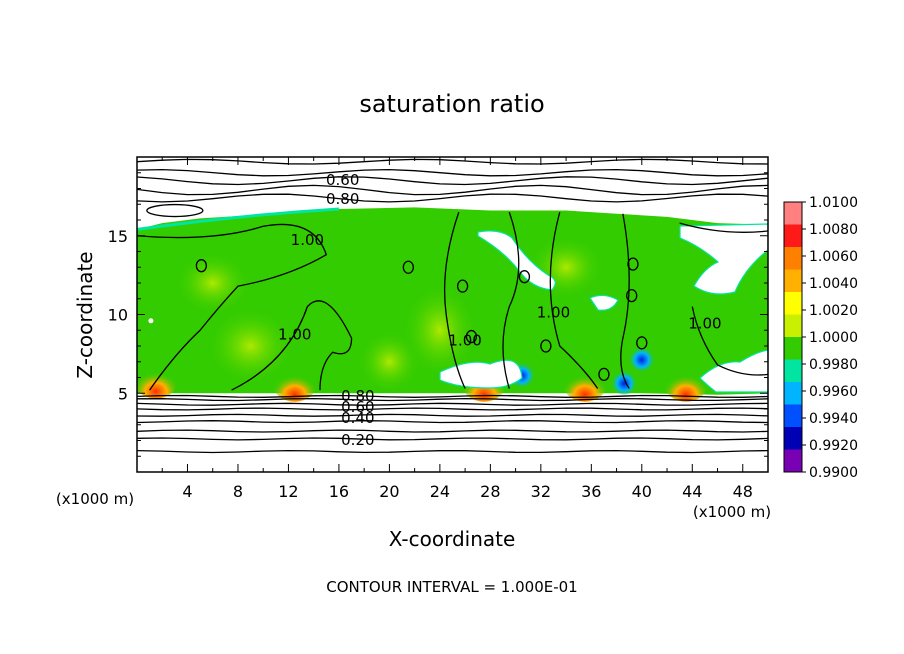 This screenshot has width=904, height=654. I want to click on colorbar-label: 1.0100, so click(833, 203).